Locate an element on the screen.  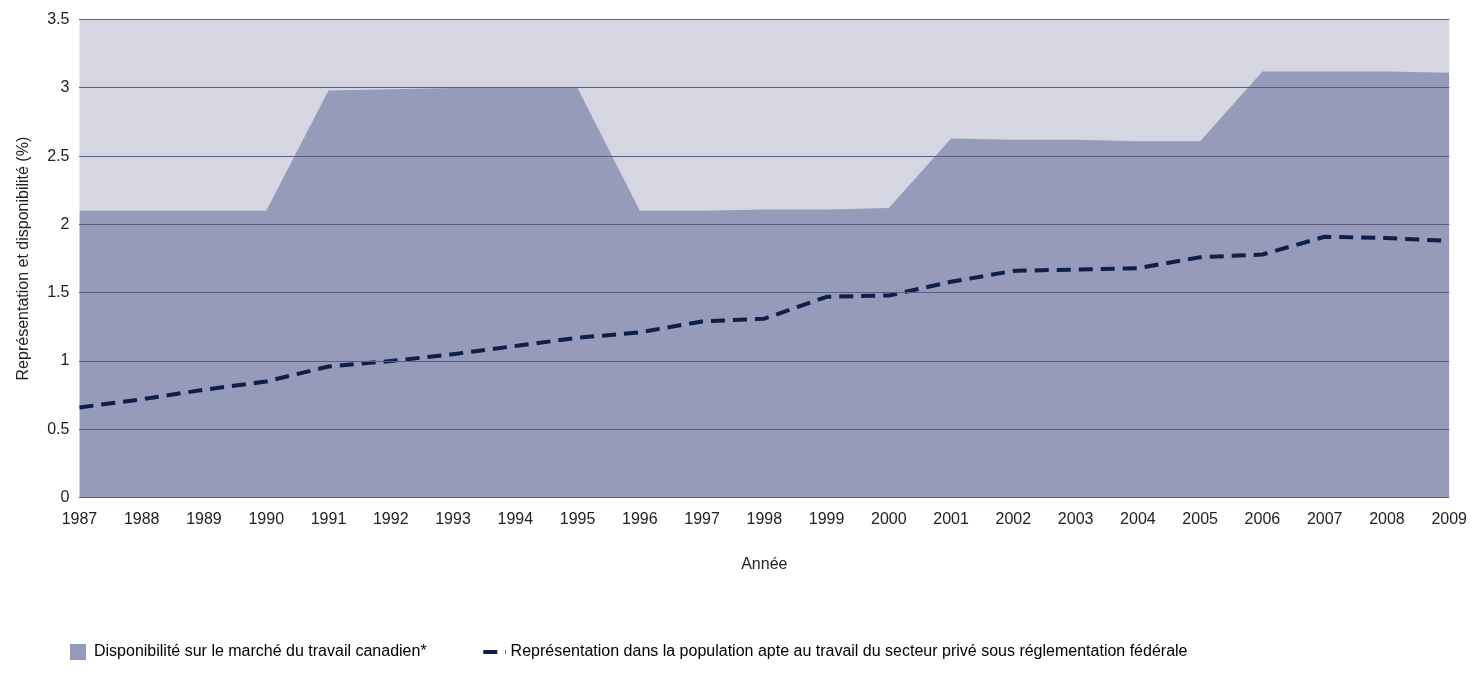
y-tick-label: 3.5 is located at coordinates (58, 19).